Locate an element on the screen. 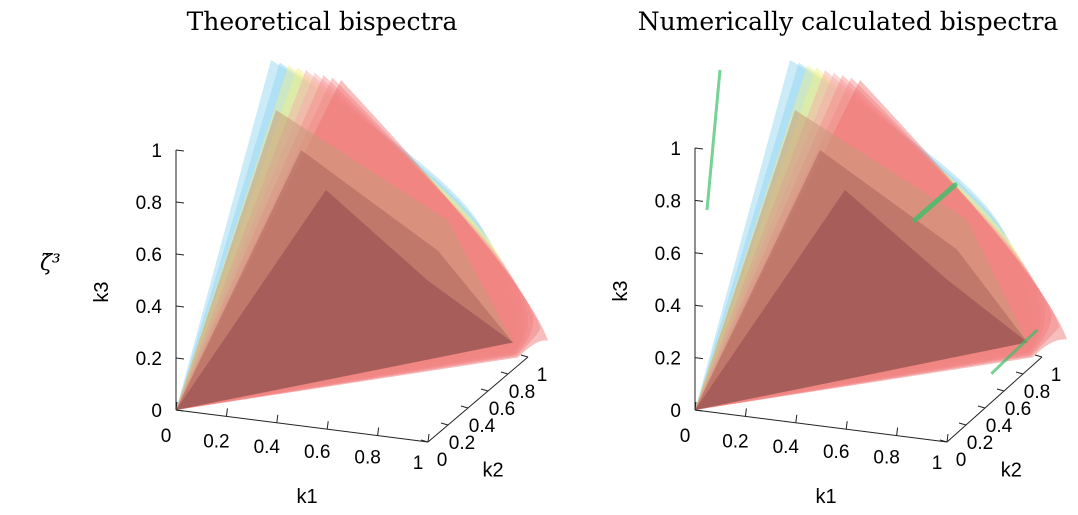 This screenshot has height=515, width=1078. highlight-ridge is located at coordinates (935, 202).